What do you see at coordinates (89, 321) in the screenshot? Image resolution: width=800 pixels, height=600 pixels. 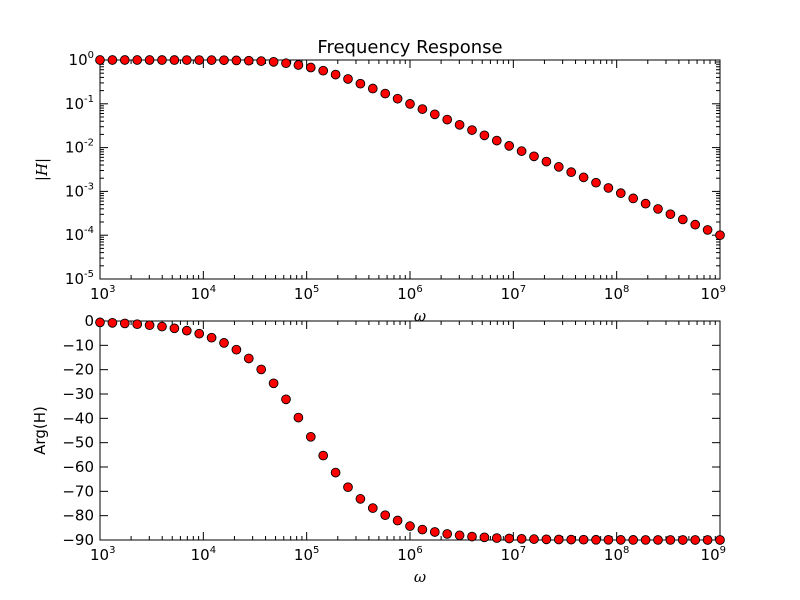 I see `y-tick-label: 0` at bounding box center [89, 321].